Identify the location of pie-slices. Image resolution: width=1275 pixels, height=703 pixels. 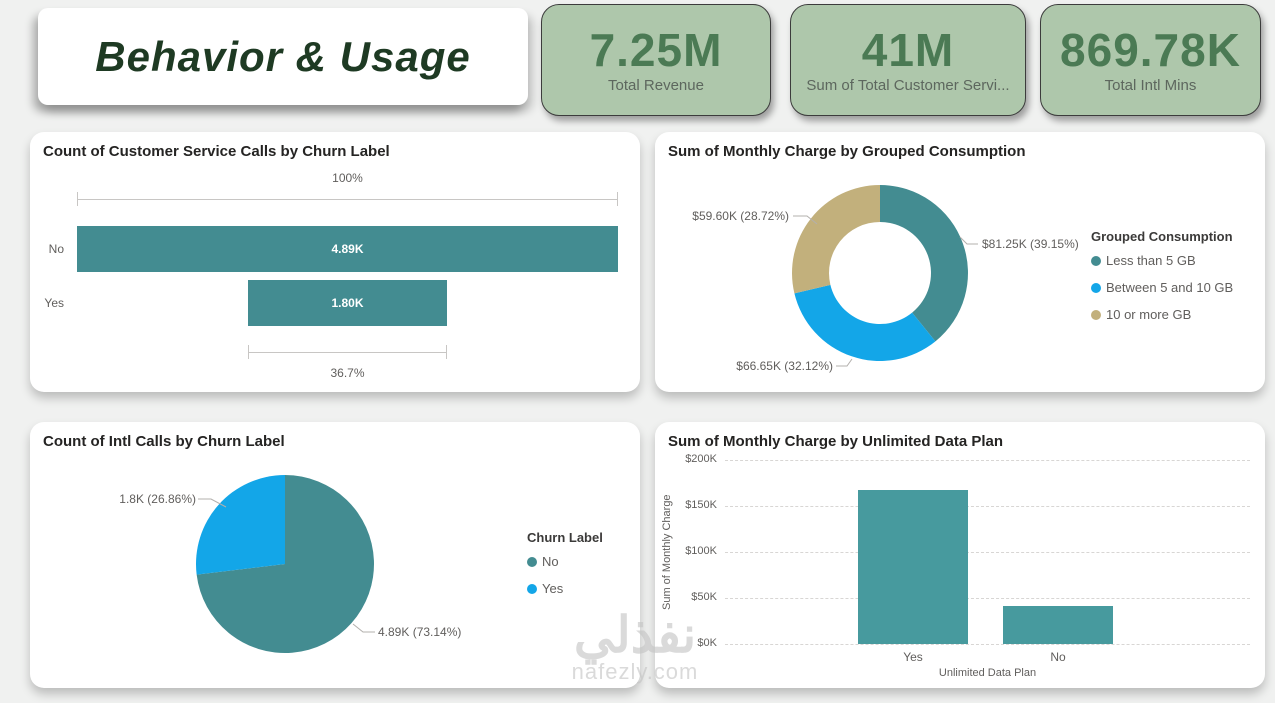
(285, 564).